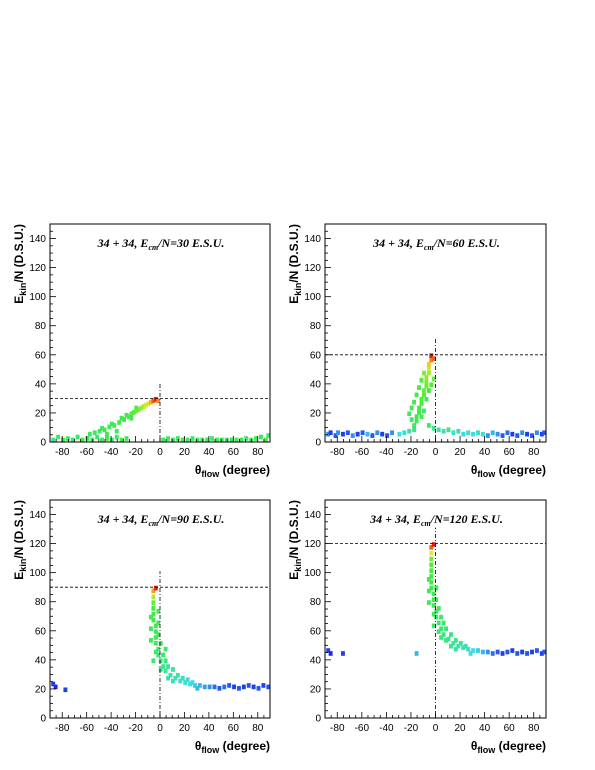 The width and height of the screenshot is (595, 770). What do you see at coordinates (41, 384) in the screenshot?
I see `y-tick-label: 40` at bounding box center [41, 384].